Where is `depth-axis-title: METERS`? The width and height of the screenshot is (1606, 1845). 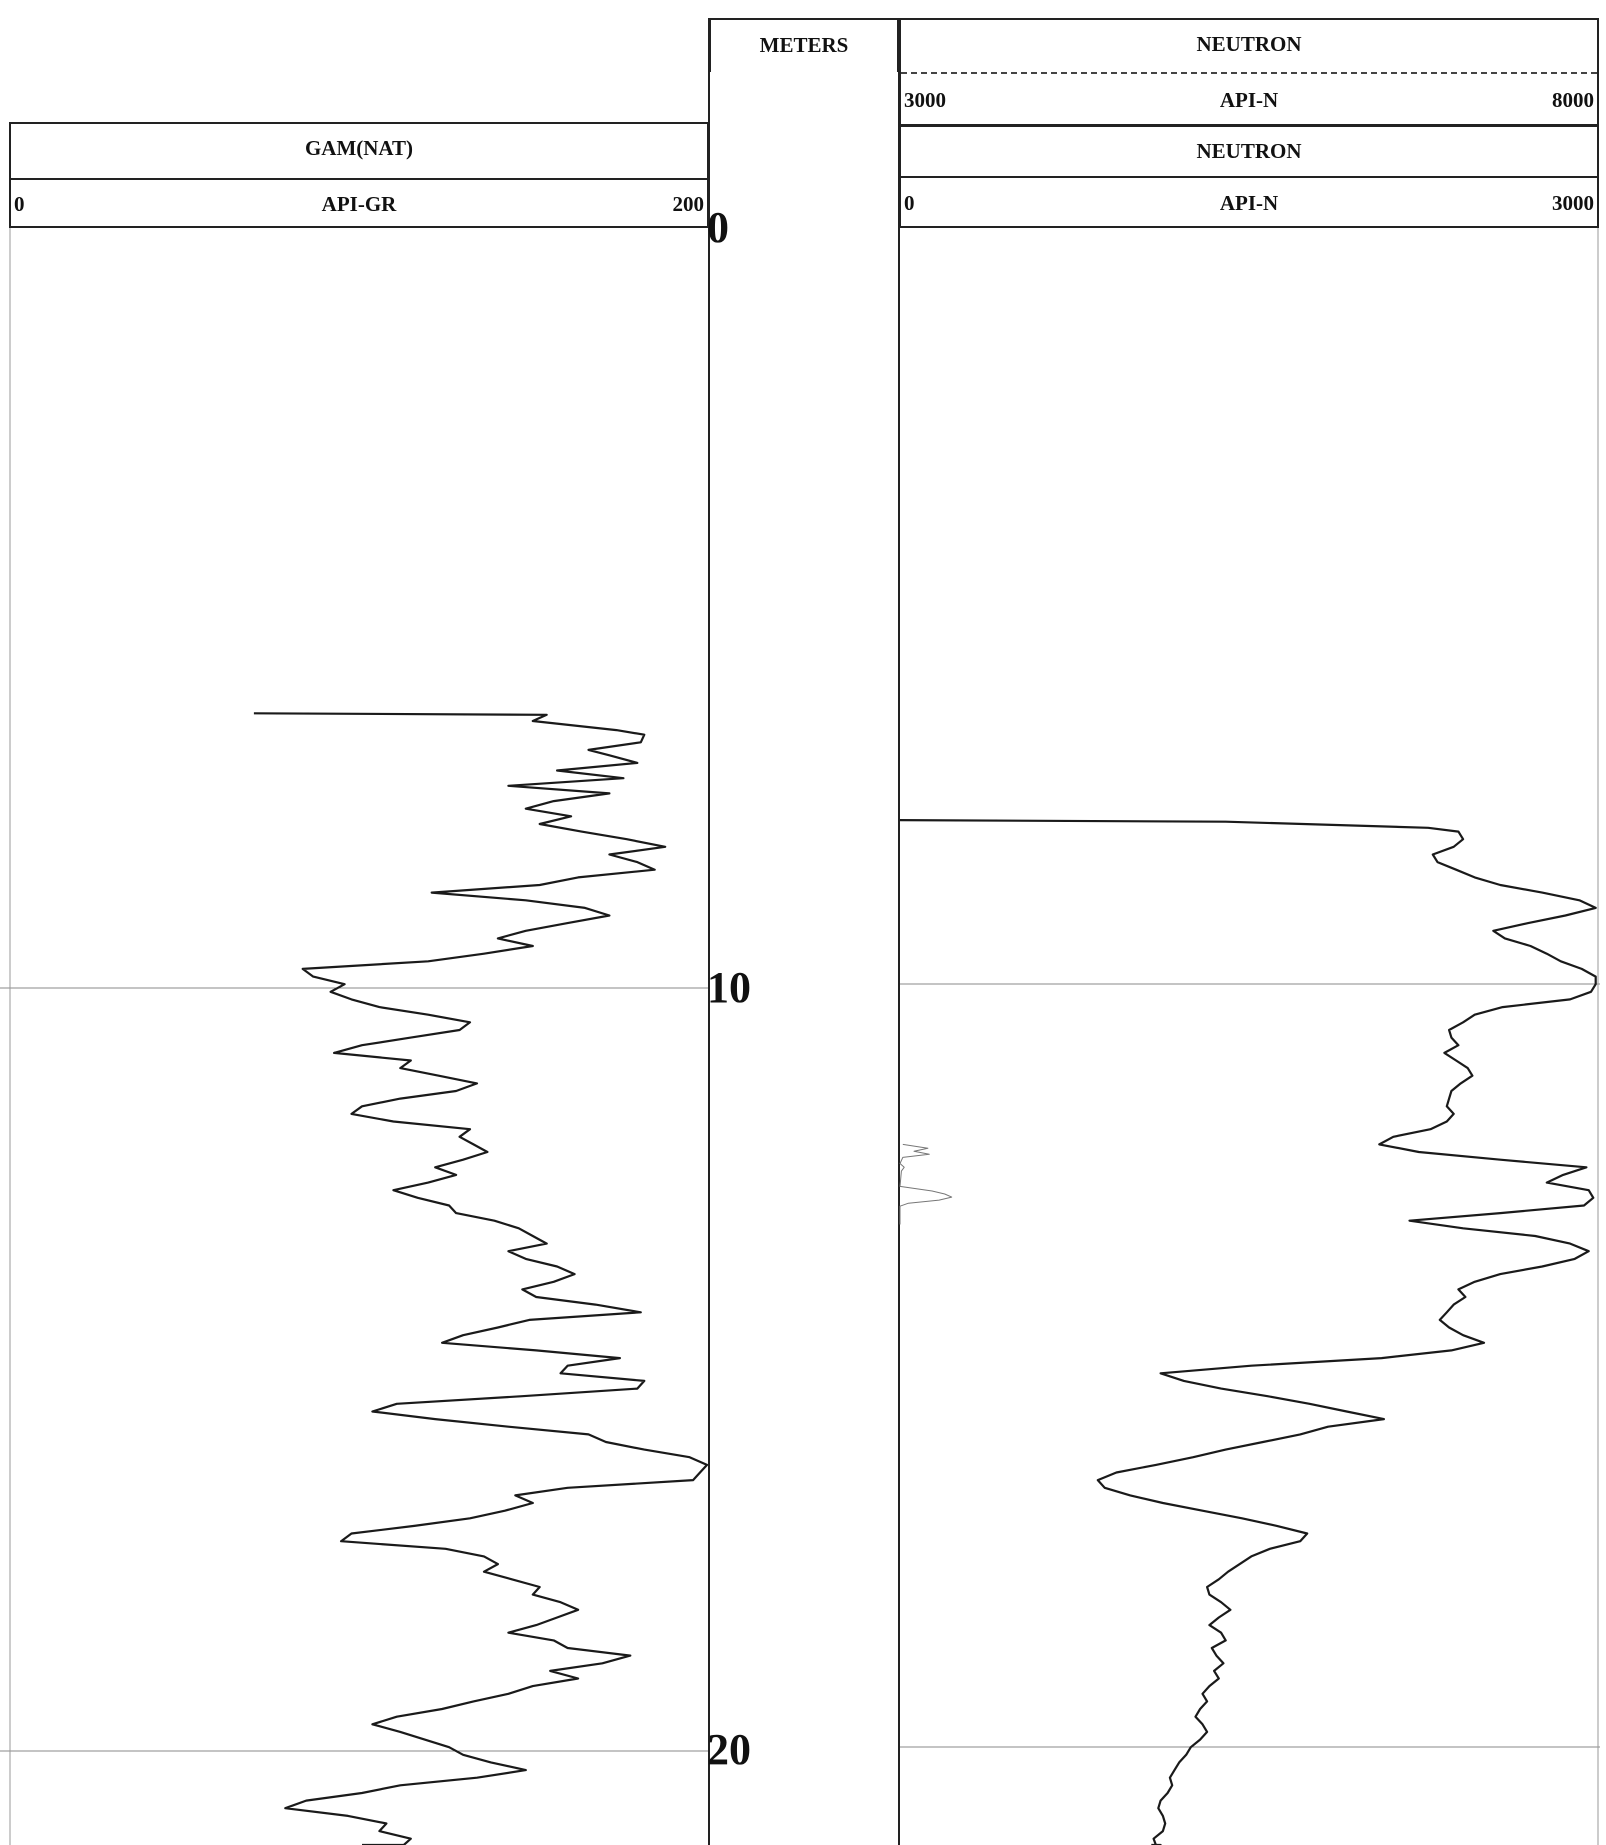
depth-axis-title: METERS is located at coordinates (804, 45).